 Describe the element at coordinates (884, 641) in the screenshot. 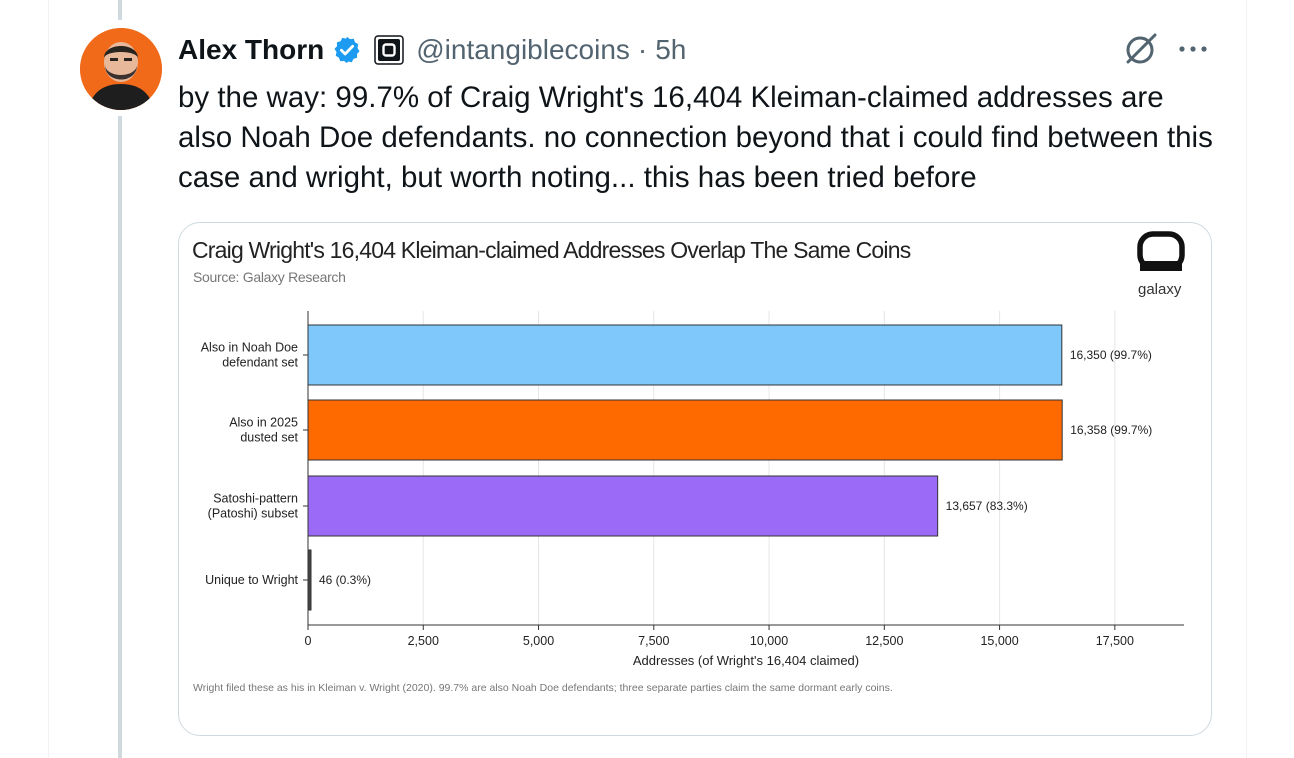

I see `x-tick-label: 12,500` at that location.